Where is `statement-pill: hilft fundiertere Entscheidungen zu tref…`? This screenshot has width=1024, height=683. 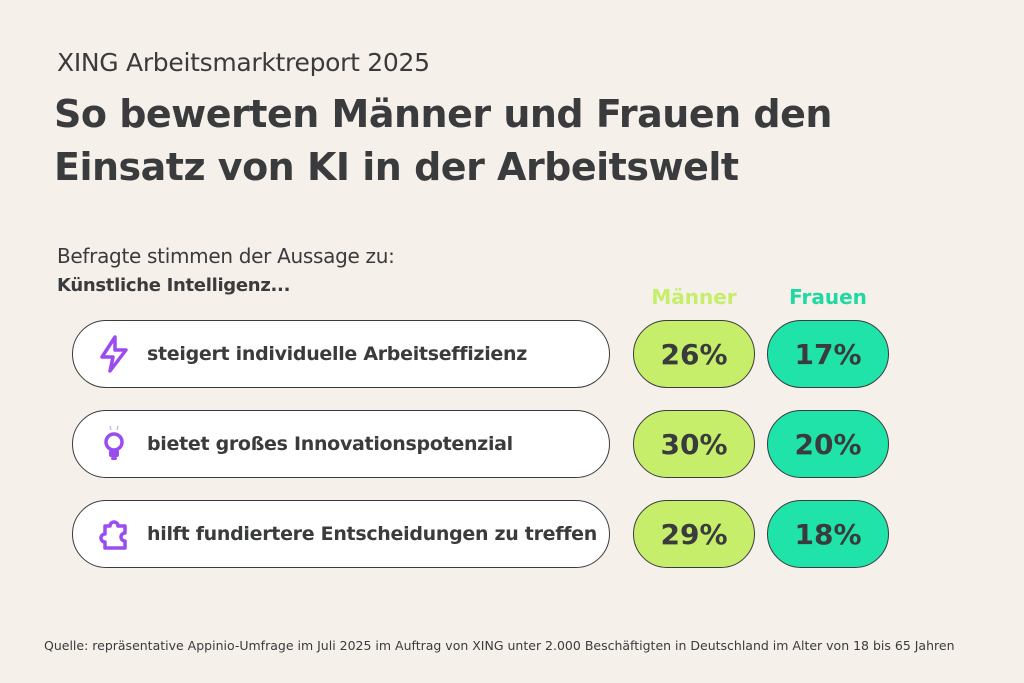
statement-pill: hilft fundiertere Entscheidungen zu tref… is located at coordinates (341, 534).